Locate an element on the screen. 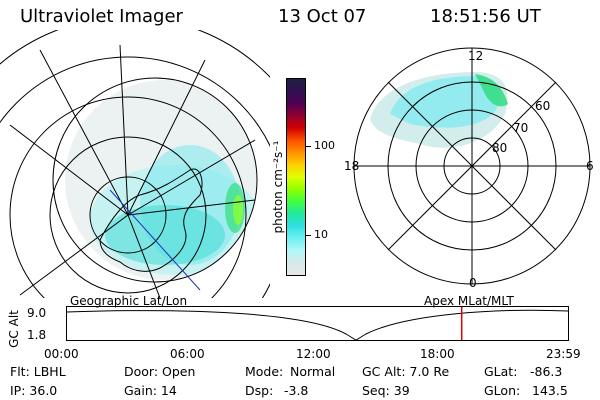 The height and width of the screenshot is (400, 600). timeline-right-label: Apex MLat/MLT is located at coordinates (469, 301).